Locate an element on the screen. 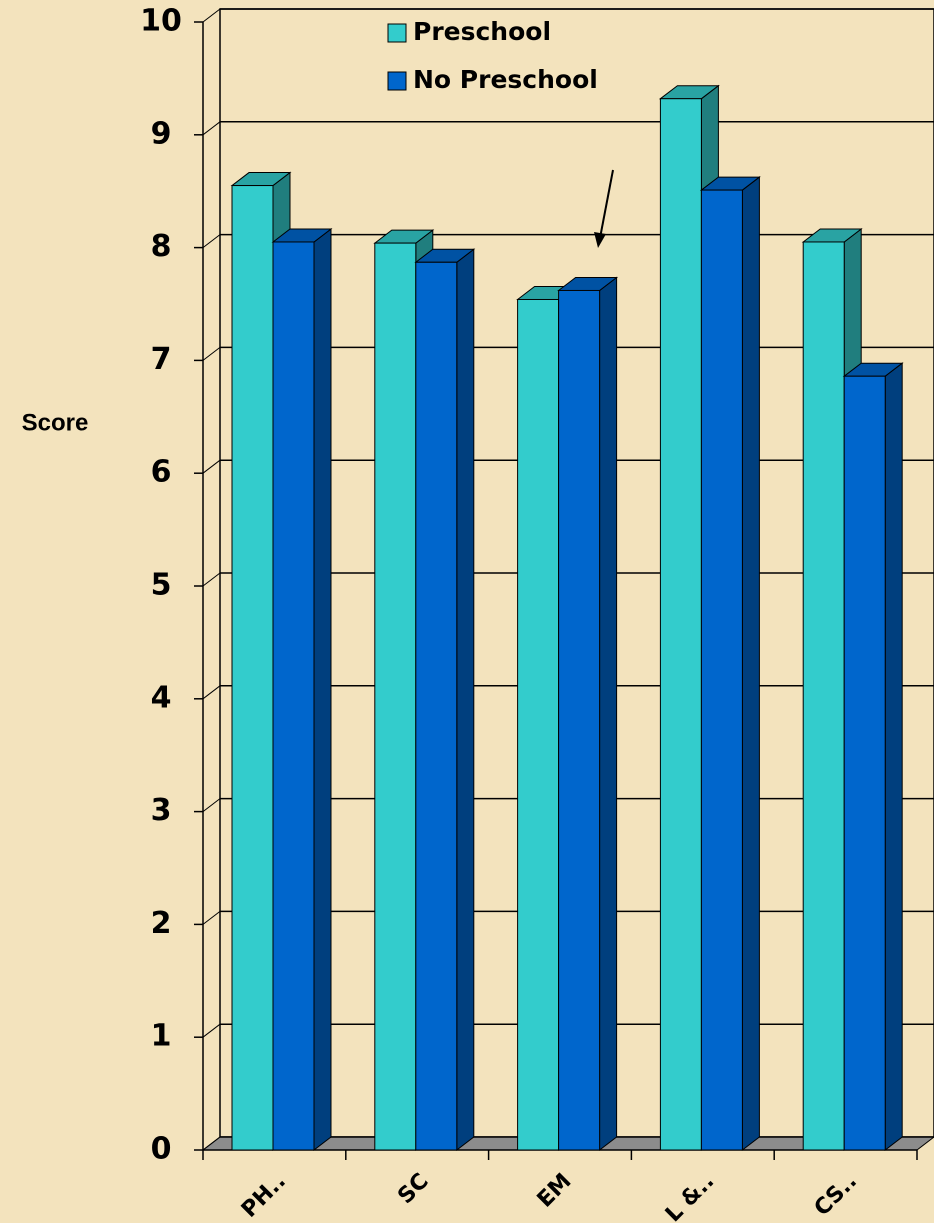 This screenshot has height=1223, width=934. y-tick-label: 1 is located at coordinates (161, 1036).